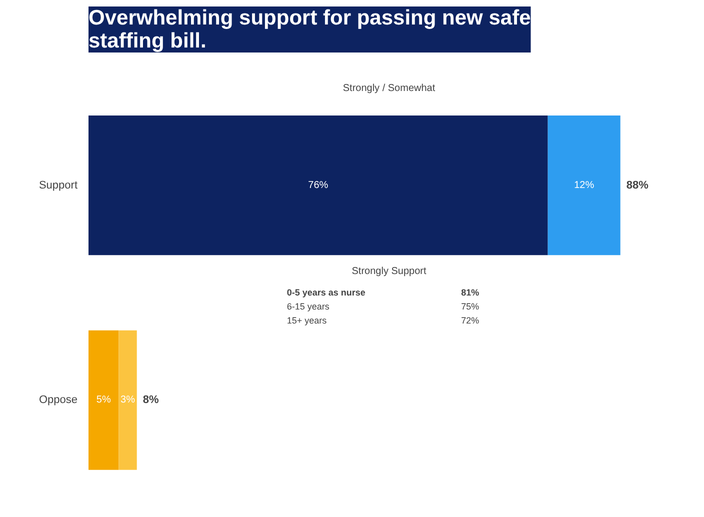  What do you see at coordinates (389, 271) in the screenshot?
I see `annotation: Strongly Support` at bounding box center [389, 271].